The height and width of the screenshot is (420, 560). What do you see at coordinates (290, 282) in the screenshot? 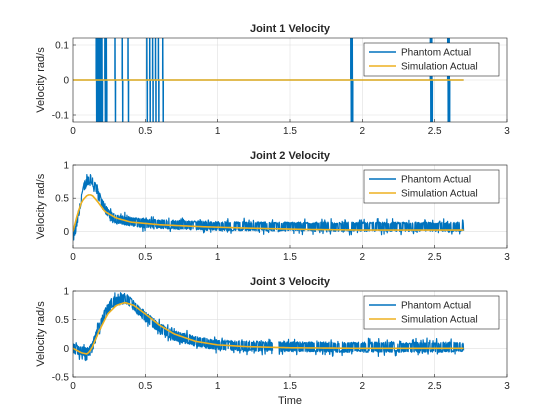
I see `subplot-title: Joint 3 Velocity` at bounding box center [290, 282].